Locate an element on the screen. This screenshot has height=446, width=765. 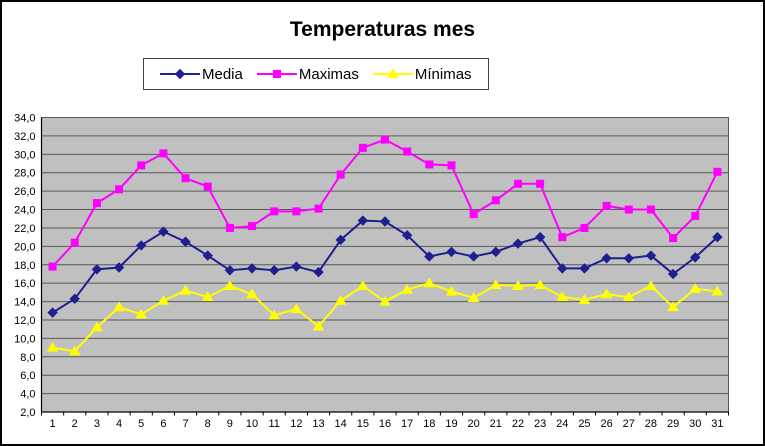
svg-text: 6 is located at coordinates (163, 424).